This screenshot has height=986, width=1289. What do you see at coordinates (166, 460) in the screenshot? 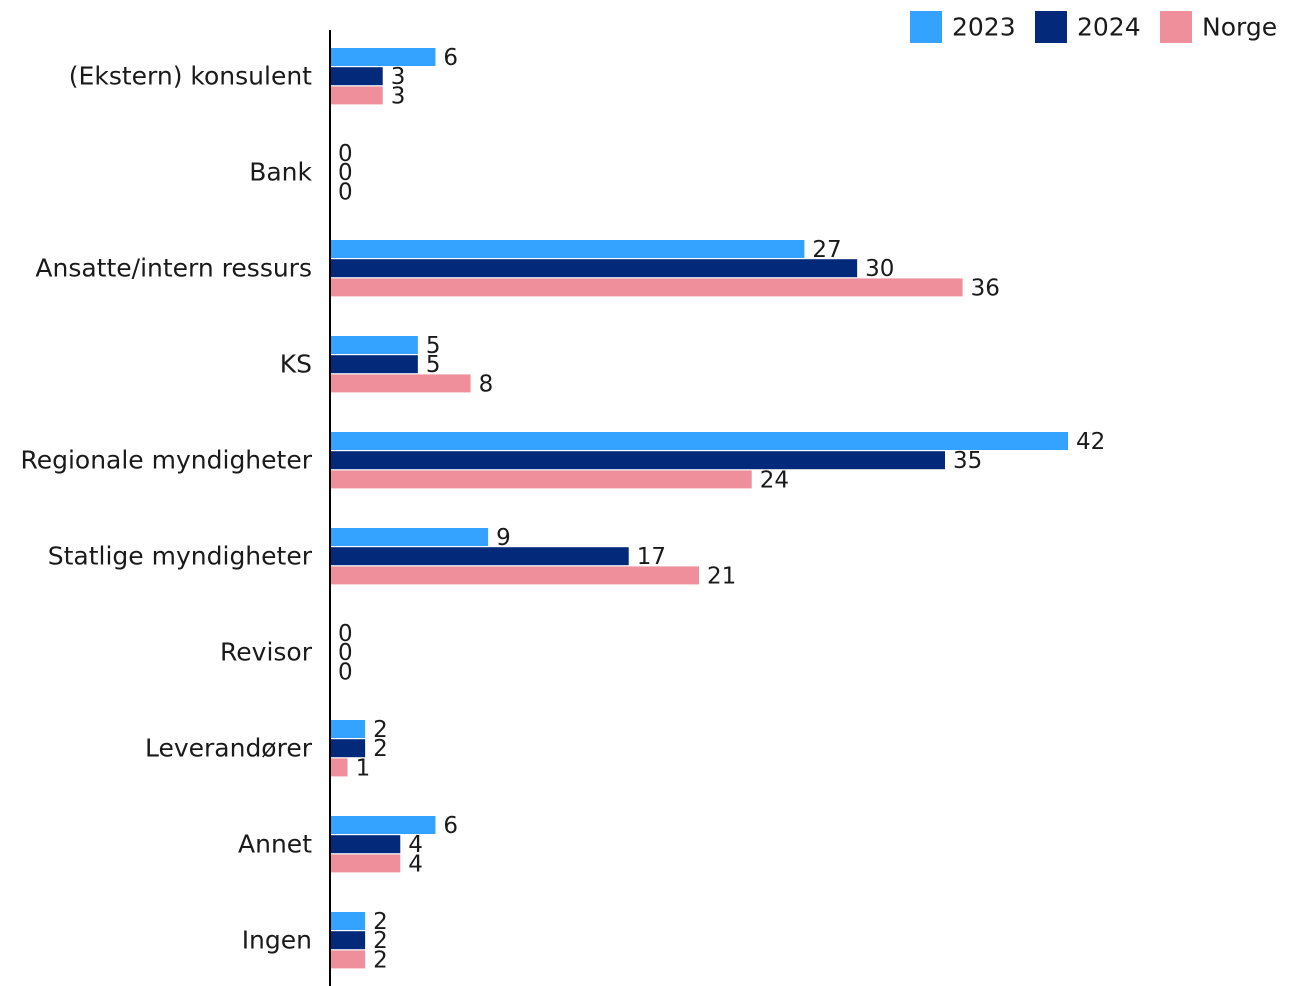
I see `category-label: Regionale myndigheter` at bounding box center [166, 460].